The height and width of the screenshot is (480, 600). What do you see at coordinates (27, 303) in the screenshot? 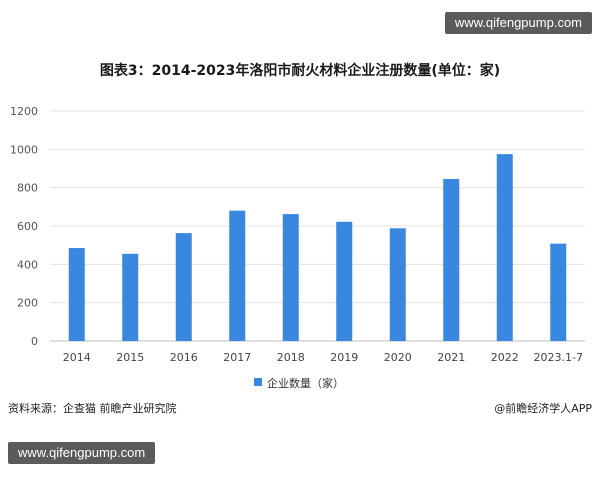
I see `y-tick-label: 200` at bounding box center [27, 303].